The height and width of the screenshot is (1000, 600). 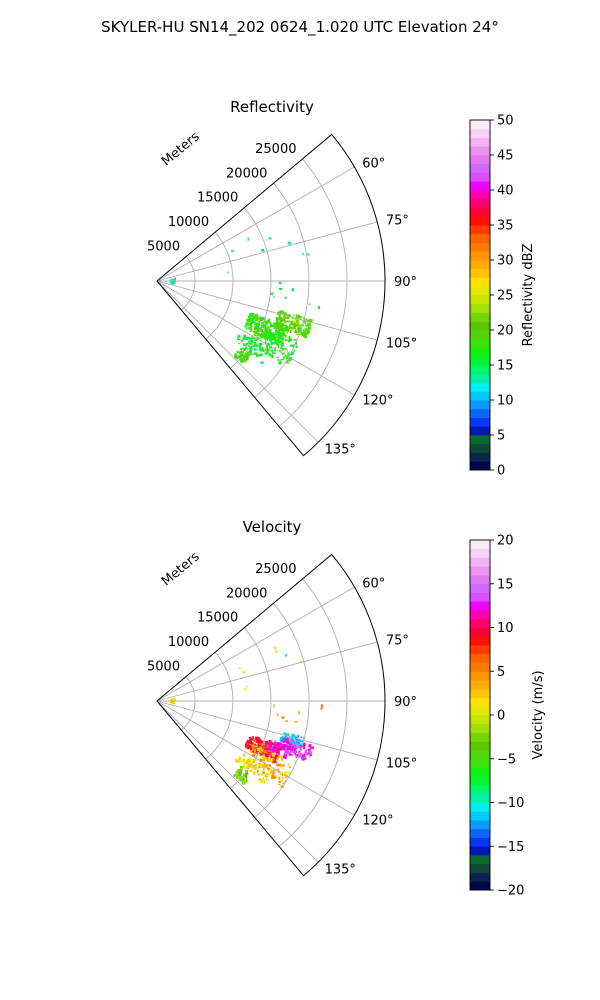 What do you see at coordinates (510, 891) in the screenshot?
I see `colorbar-tick-label: −20` at bounding box center [510, 891].